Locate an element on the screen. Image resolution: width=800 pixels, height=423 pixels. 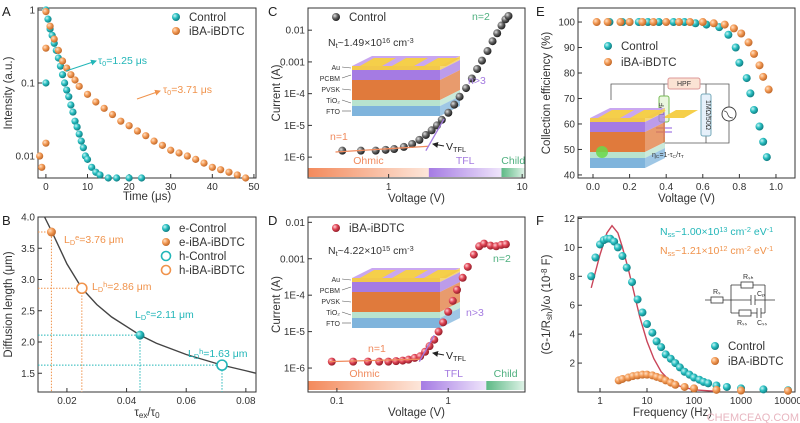
y-tick-label: 3.0 is located at coordinates (28, 280).